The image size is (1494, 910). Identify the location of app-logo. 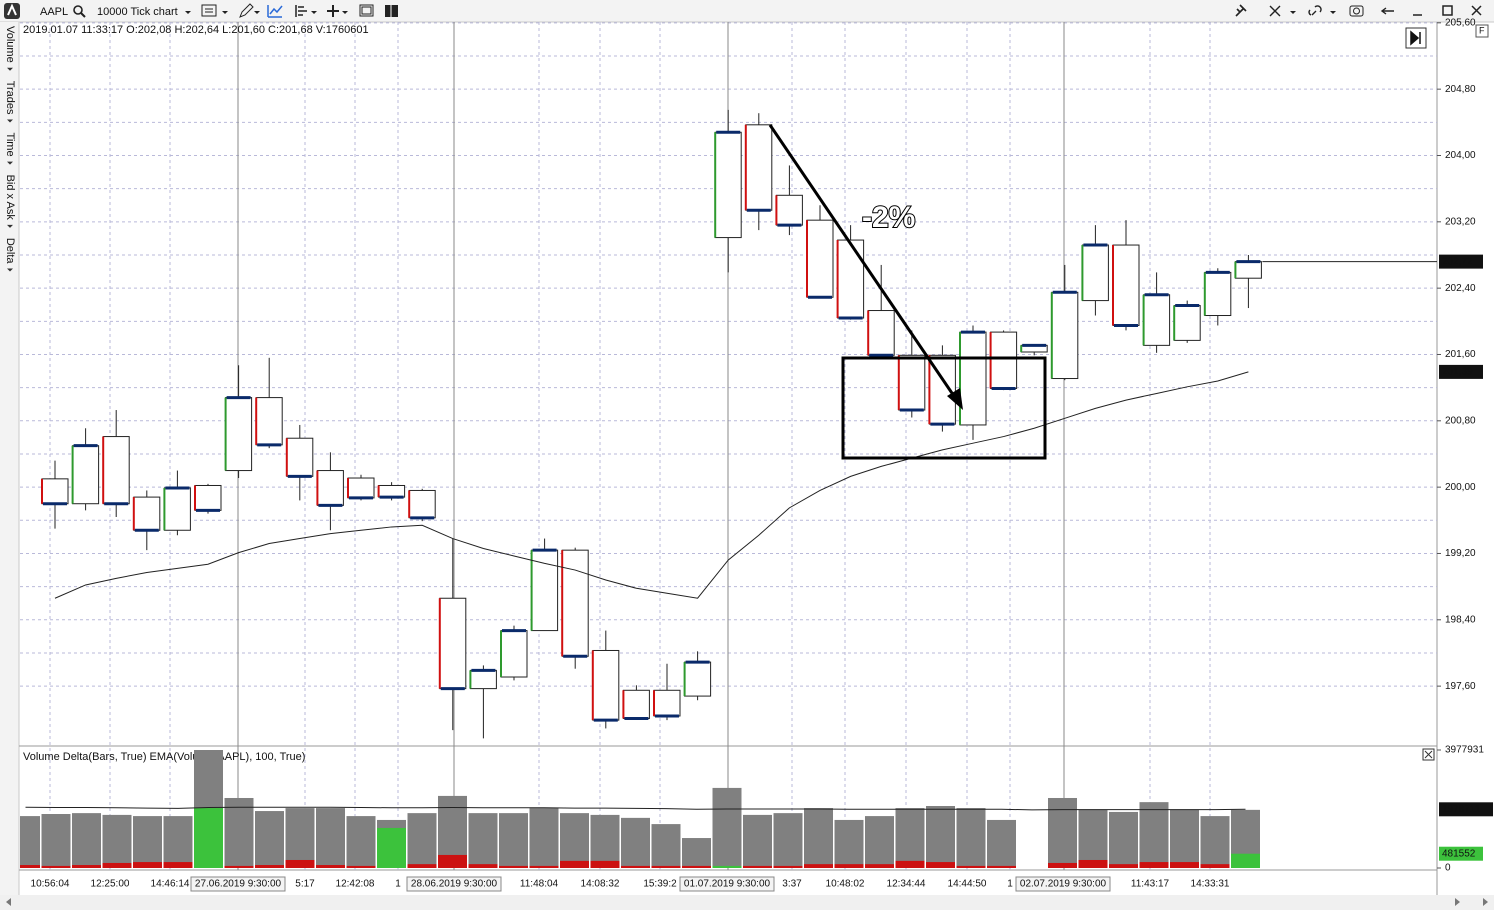
(12, 11).